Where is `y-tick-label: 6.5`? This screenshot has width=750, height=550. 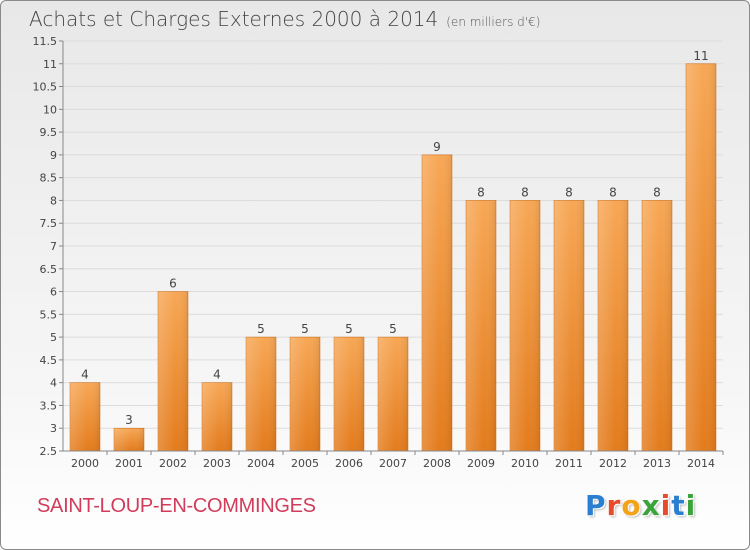 y-tick-label: 6.5 is located at coordinates (49, 269).